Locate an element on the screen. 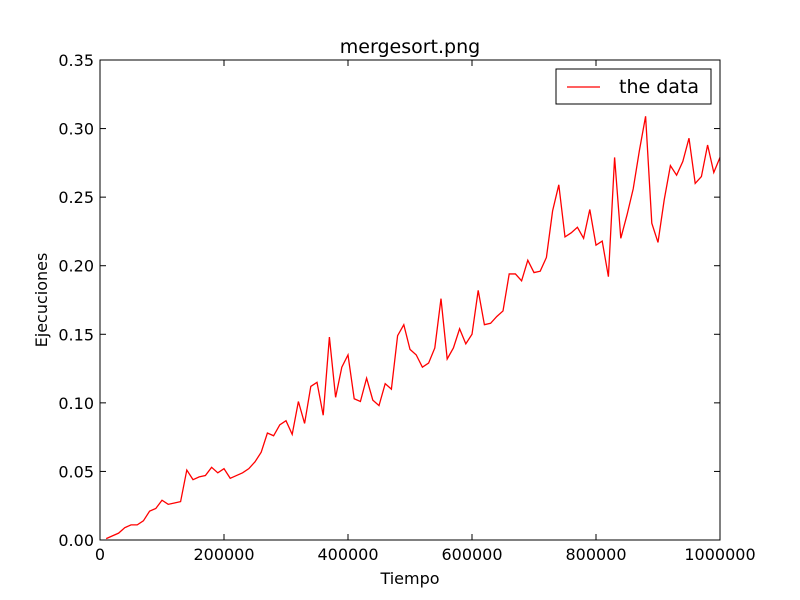 The image size is (800, 600). y-tick-label: 0.10 is located at coordinates (76, 403).